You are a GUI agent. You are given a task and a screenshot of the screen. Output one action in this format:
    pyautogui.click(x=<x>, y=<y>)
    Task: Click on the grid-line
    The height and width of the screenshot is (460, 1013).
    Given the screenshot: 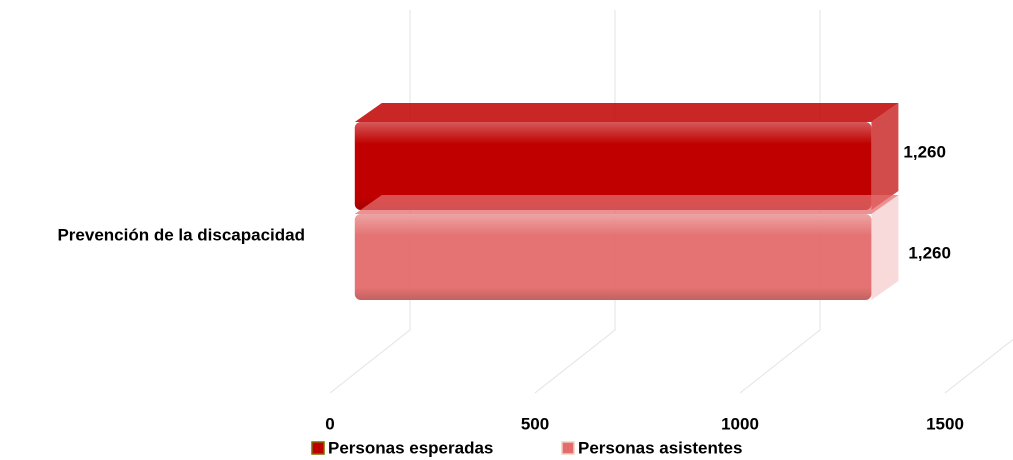 What is the action you would take?
    pyautogui.click(x=978, y=366)
    